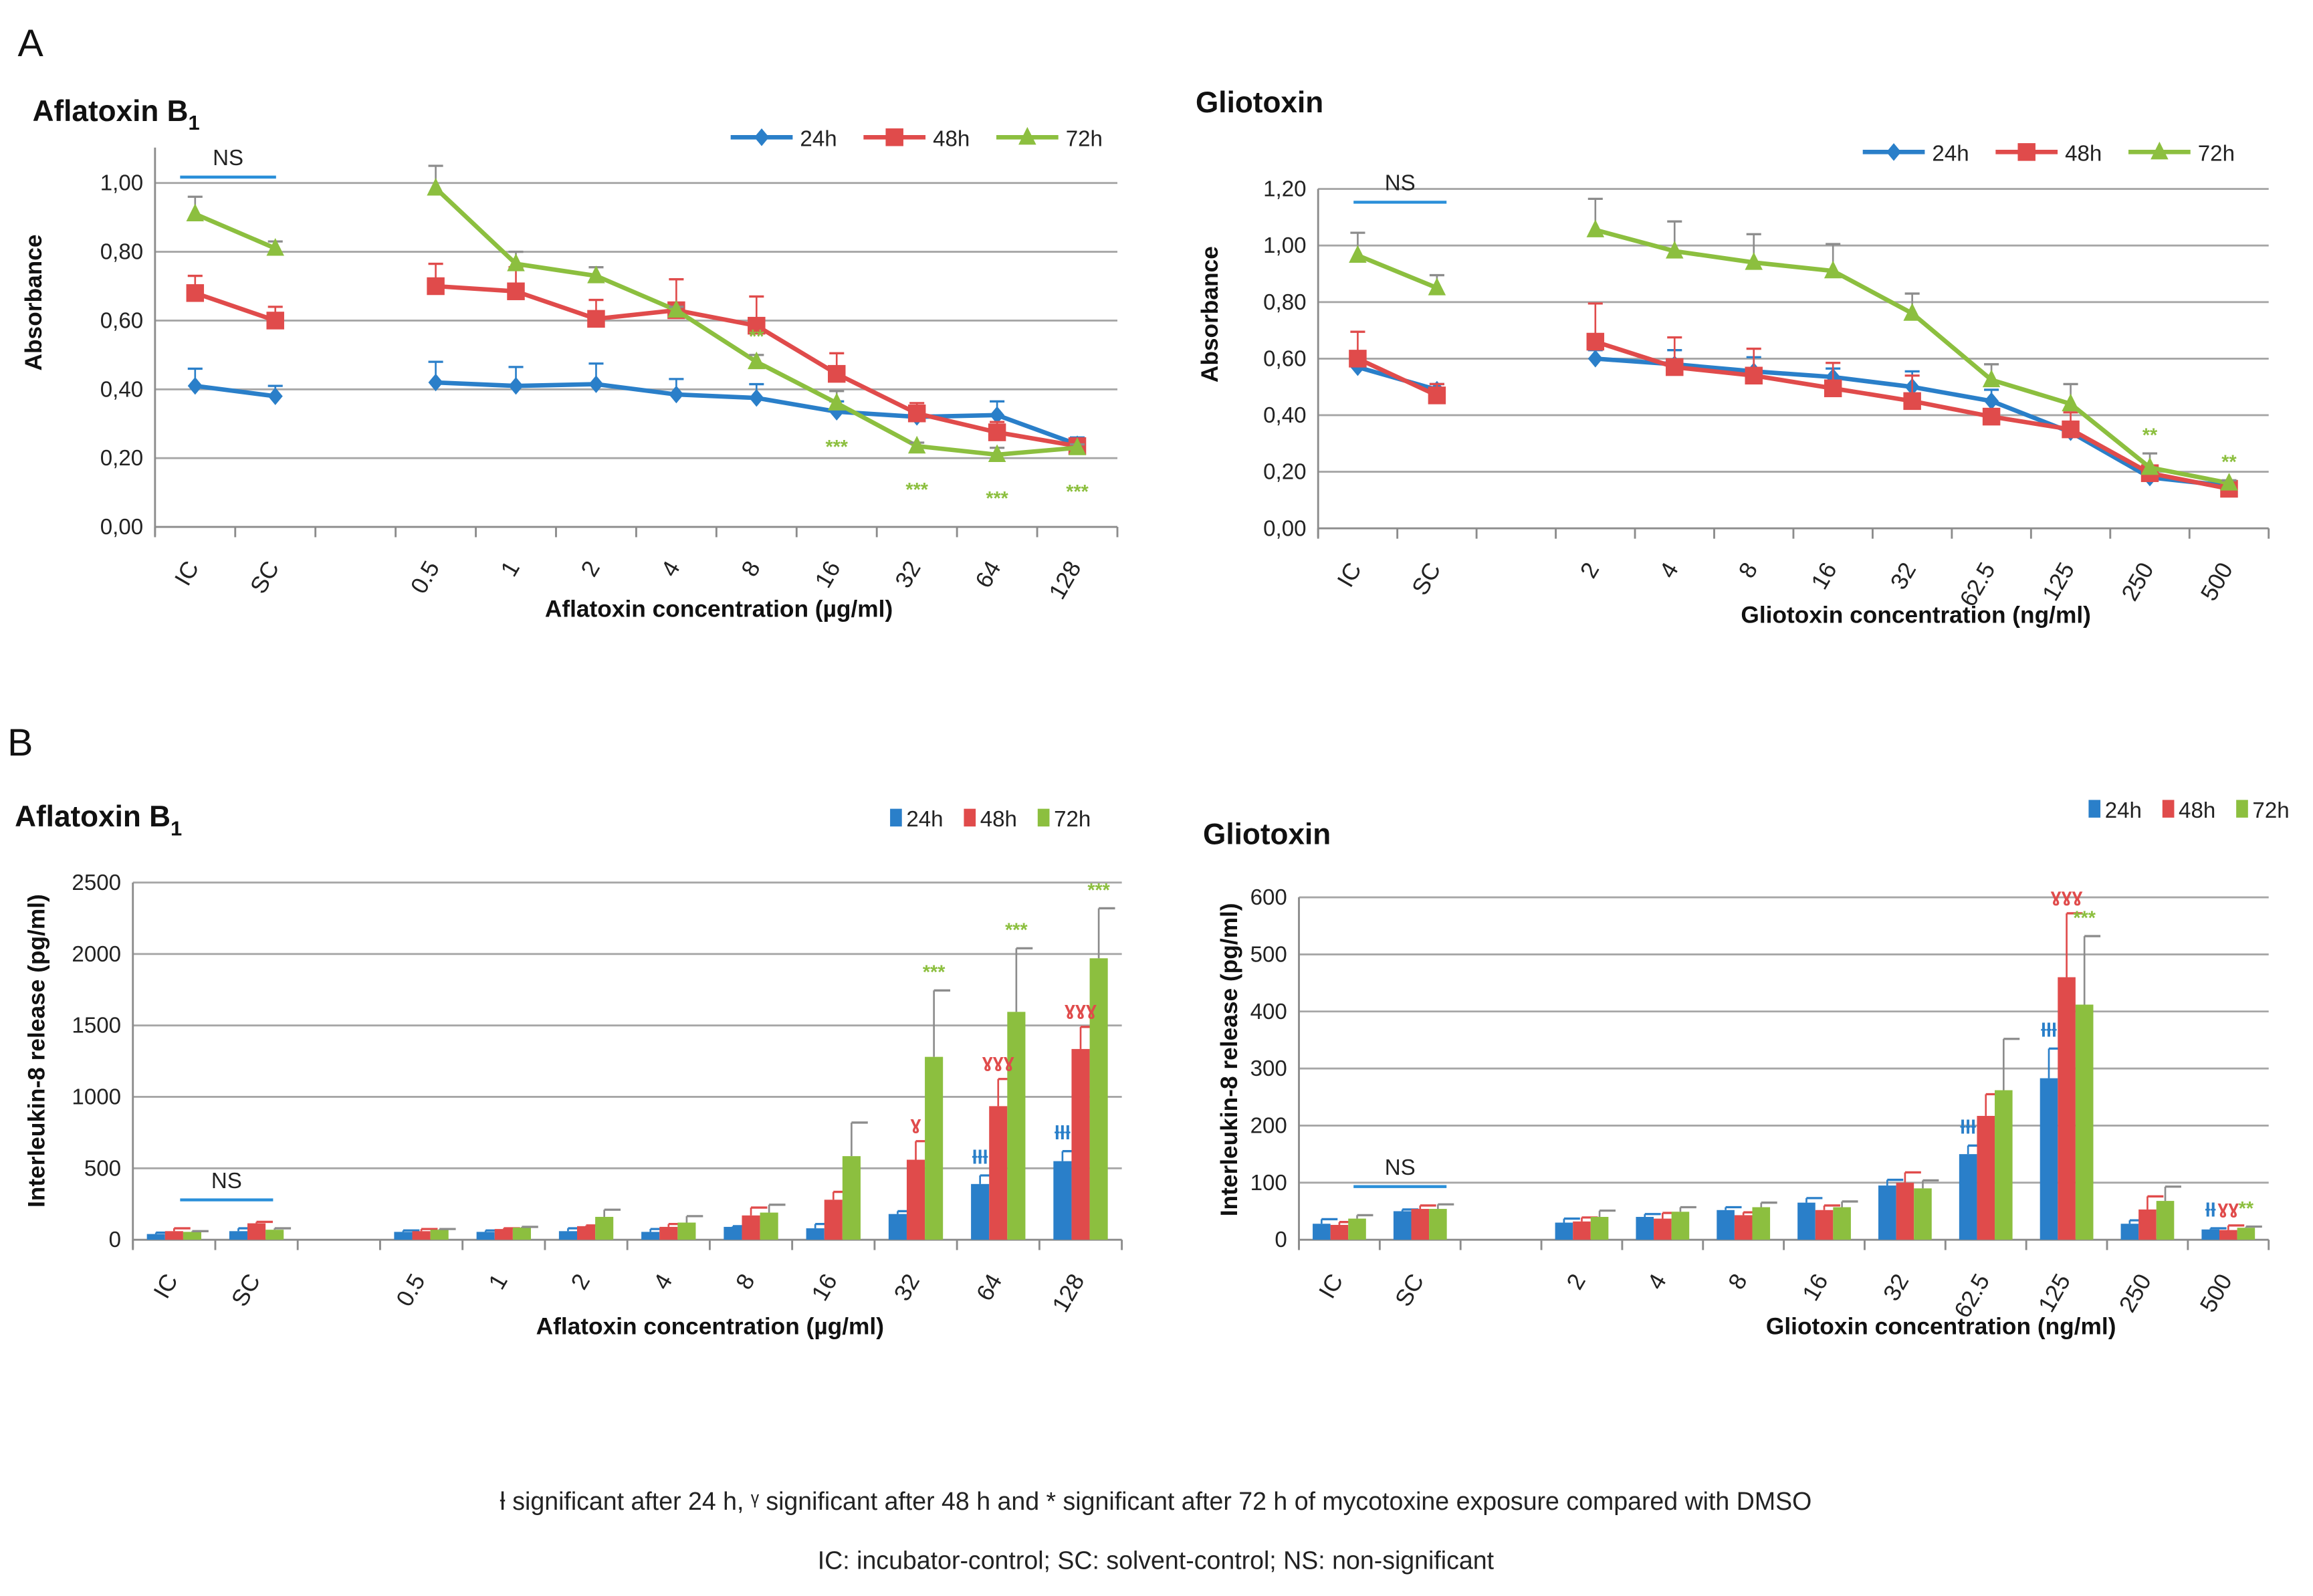 Image resolution: width=2313 pixels, height=1596 pixels. I want to click on chart-title: Gliotoxin, so click(1259, 102).